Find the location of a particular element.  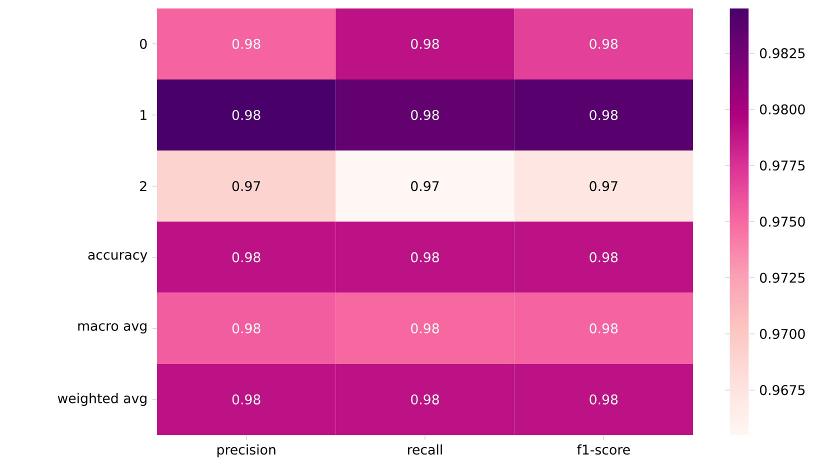

color-bar-label: 0.9775 is located at coordinates (782, 165).